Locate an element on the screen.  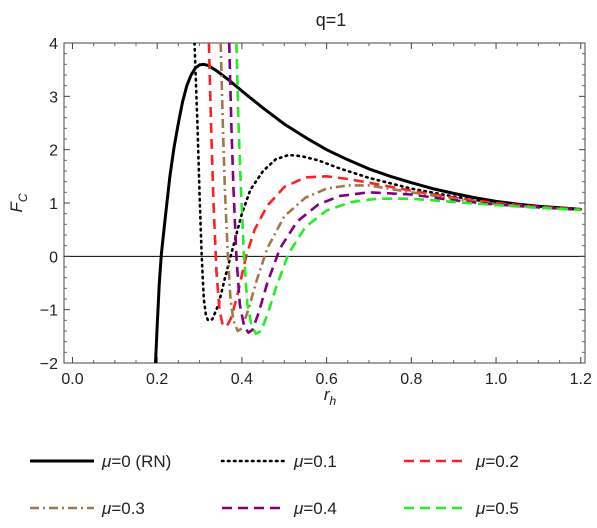
y-tick-label: 2 is located at coordinates (53, 151).